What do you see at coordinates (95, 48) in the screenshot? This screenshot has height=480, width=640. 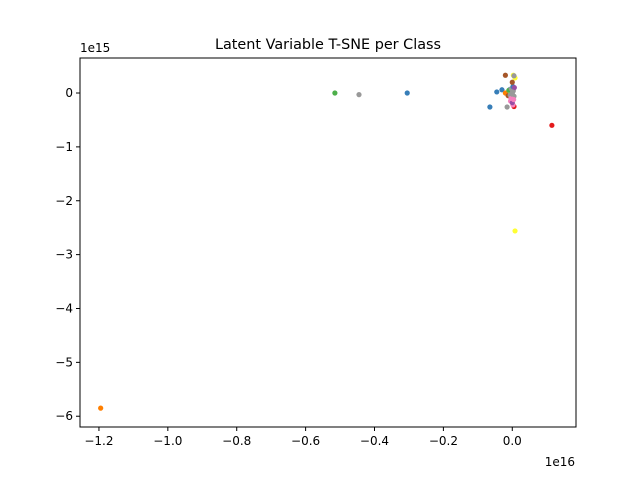 I see `y-axis-offset-label: 1e15` at bounding box center [95, 48].